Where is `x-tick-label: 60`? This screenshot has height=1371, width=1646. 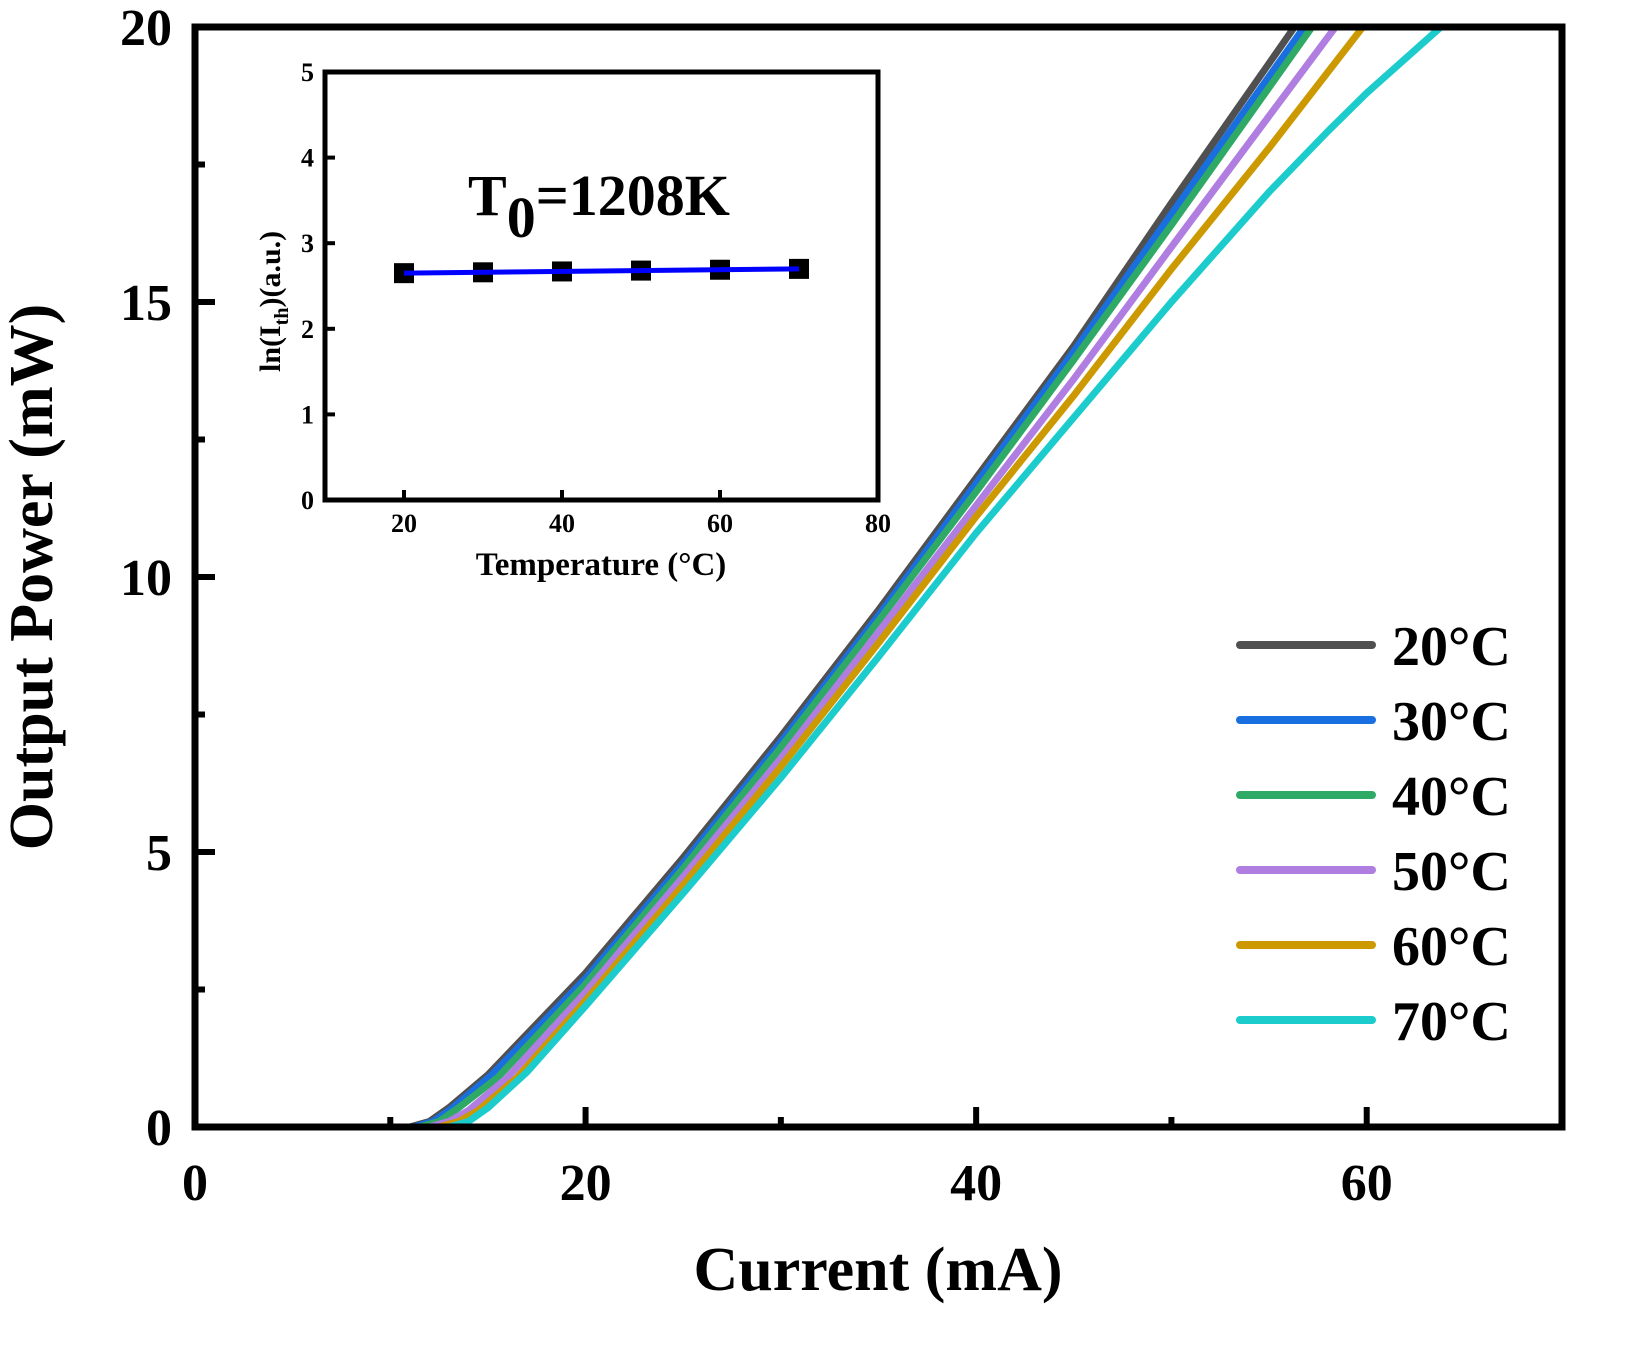 x-tick-label: 60 is located at coordinates (1367, 1183).